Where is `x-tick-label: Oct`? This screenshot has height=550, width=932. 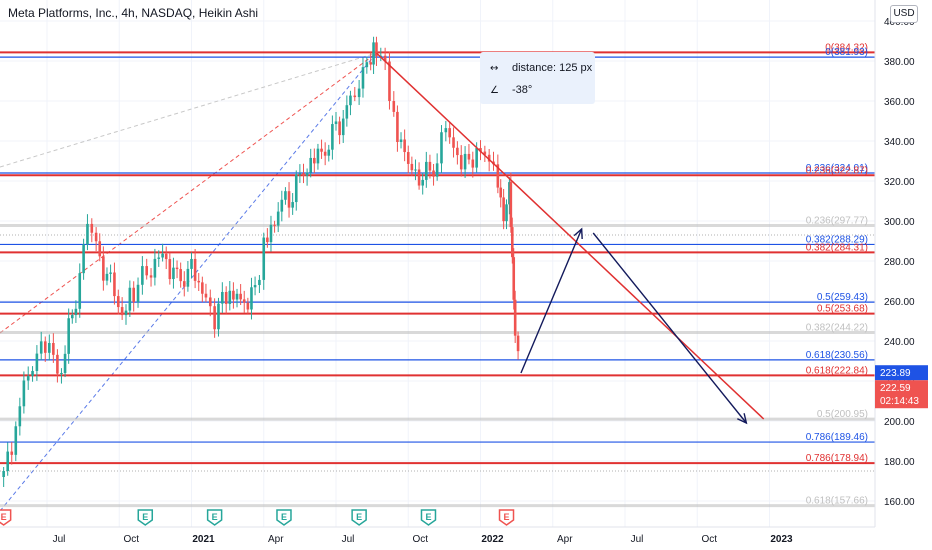 x-tick-label: Oct is located at coordinates (709, 539).